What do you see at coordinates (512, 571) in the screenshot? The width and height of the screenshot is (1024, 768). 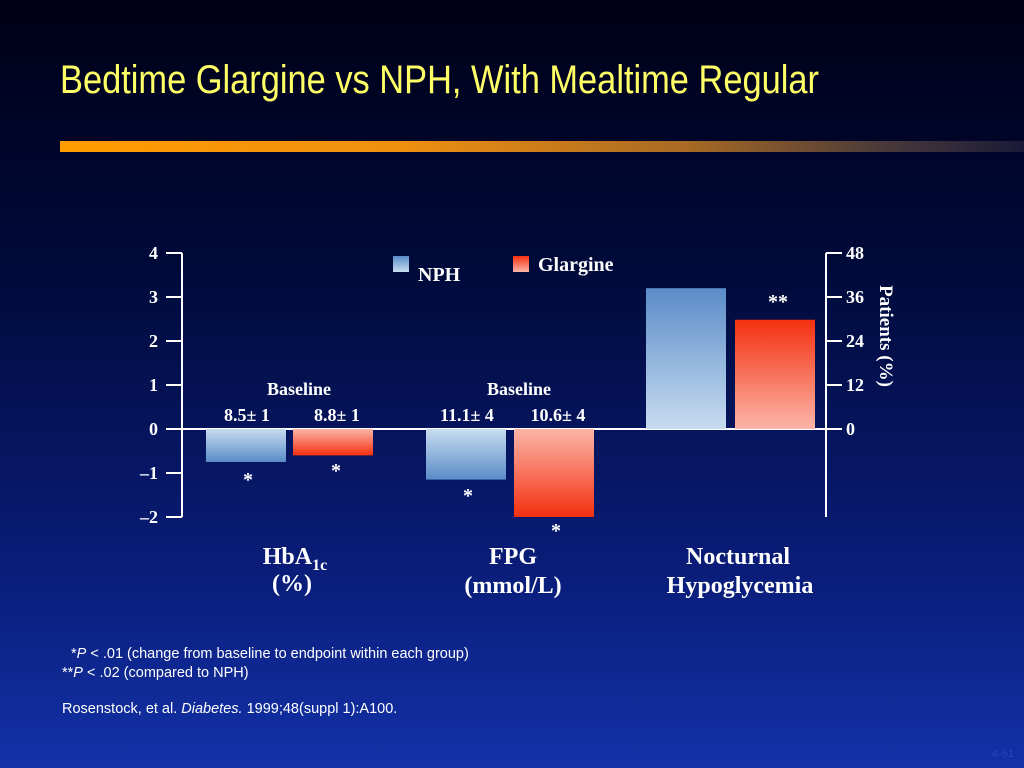 I see `category-label-fpg: FPG (mmol/L)` at bounding box center [512, 571].